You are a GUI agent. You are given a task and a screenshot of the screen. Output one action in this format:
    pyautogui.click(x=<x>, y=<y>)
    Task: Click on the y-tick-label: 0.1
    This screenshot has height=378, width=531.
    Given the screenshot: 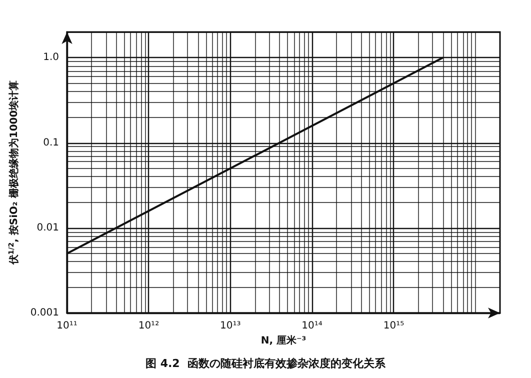 What is the action you would take?
    pyautogui.click(x=51, y=142)
    